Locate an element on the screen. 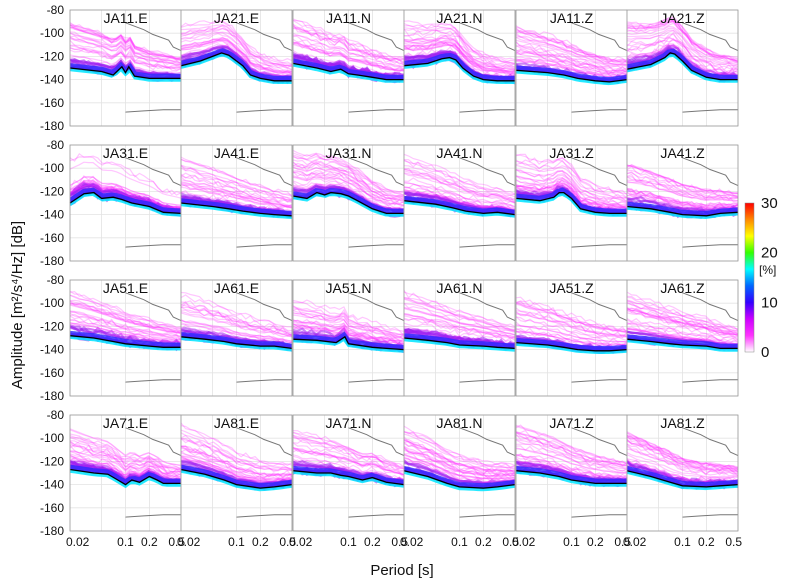  panel-title: JA11.E is located at coordinates (125, 18).